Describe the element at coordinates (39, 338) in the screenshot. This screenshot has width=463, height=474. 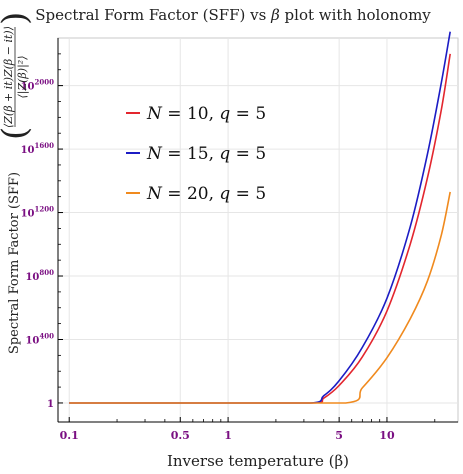
I see `y-tick-label: 10400` at that location.